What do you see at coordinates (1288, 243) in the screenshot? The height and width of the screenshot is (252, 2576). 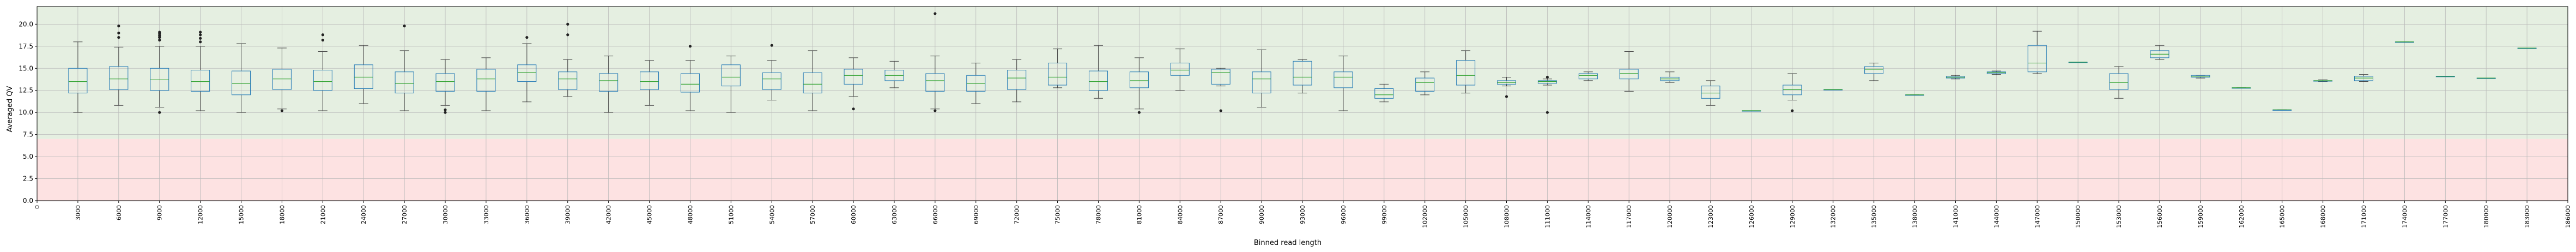 I see `x-axis-label: Binned read length` at bounding box center [1288, 243].